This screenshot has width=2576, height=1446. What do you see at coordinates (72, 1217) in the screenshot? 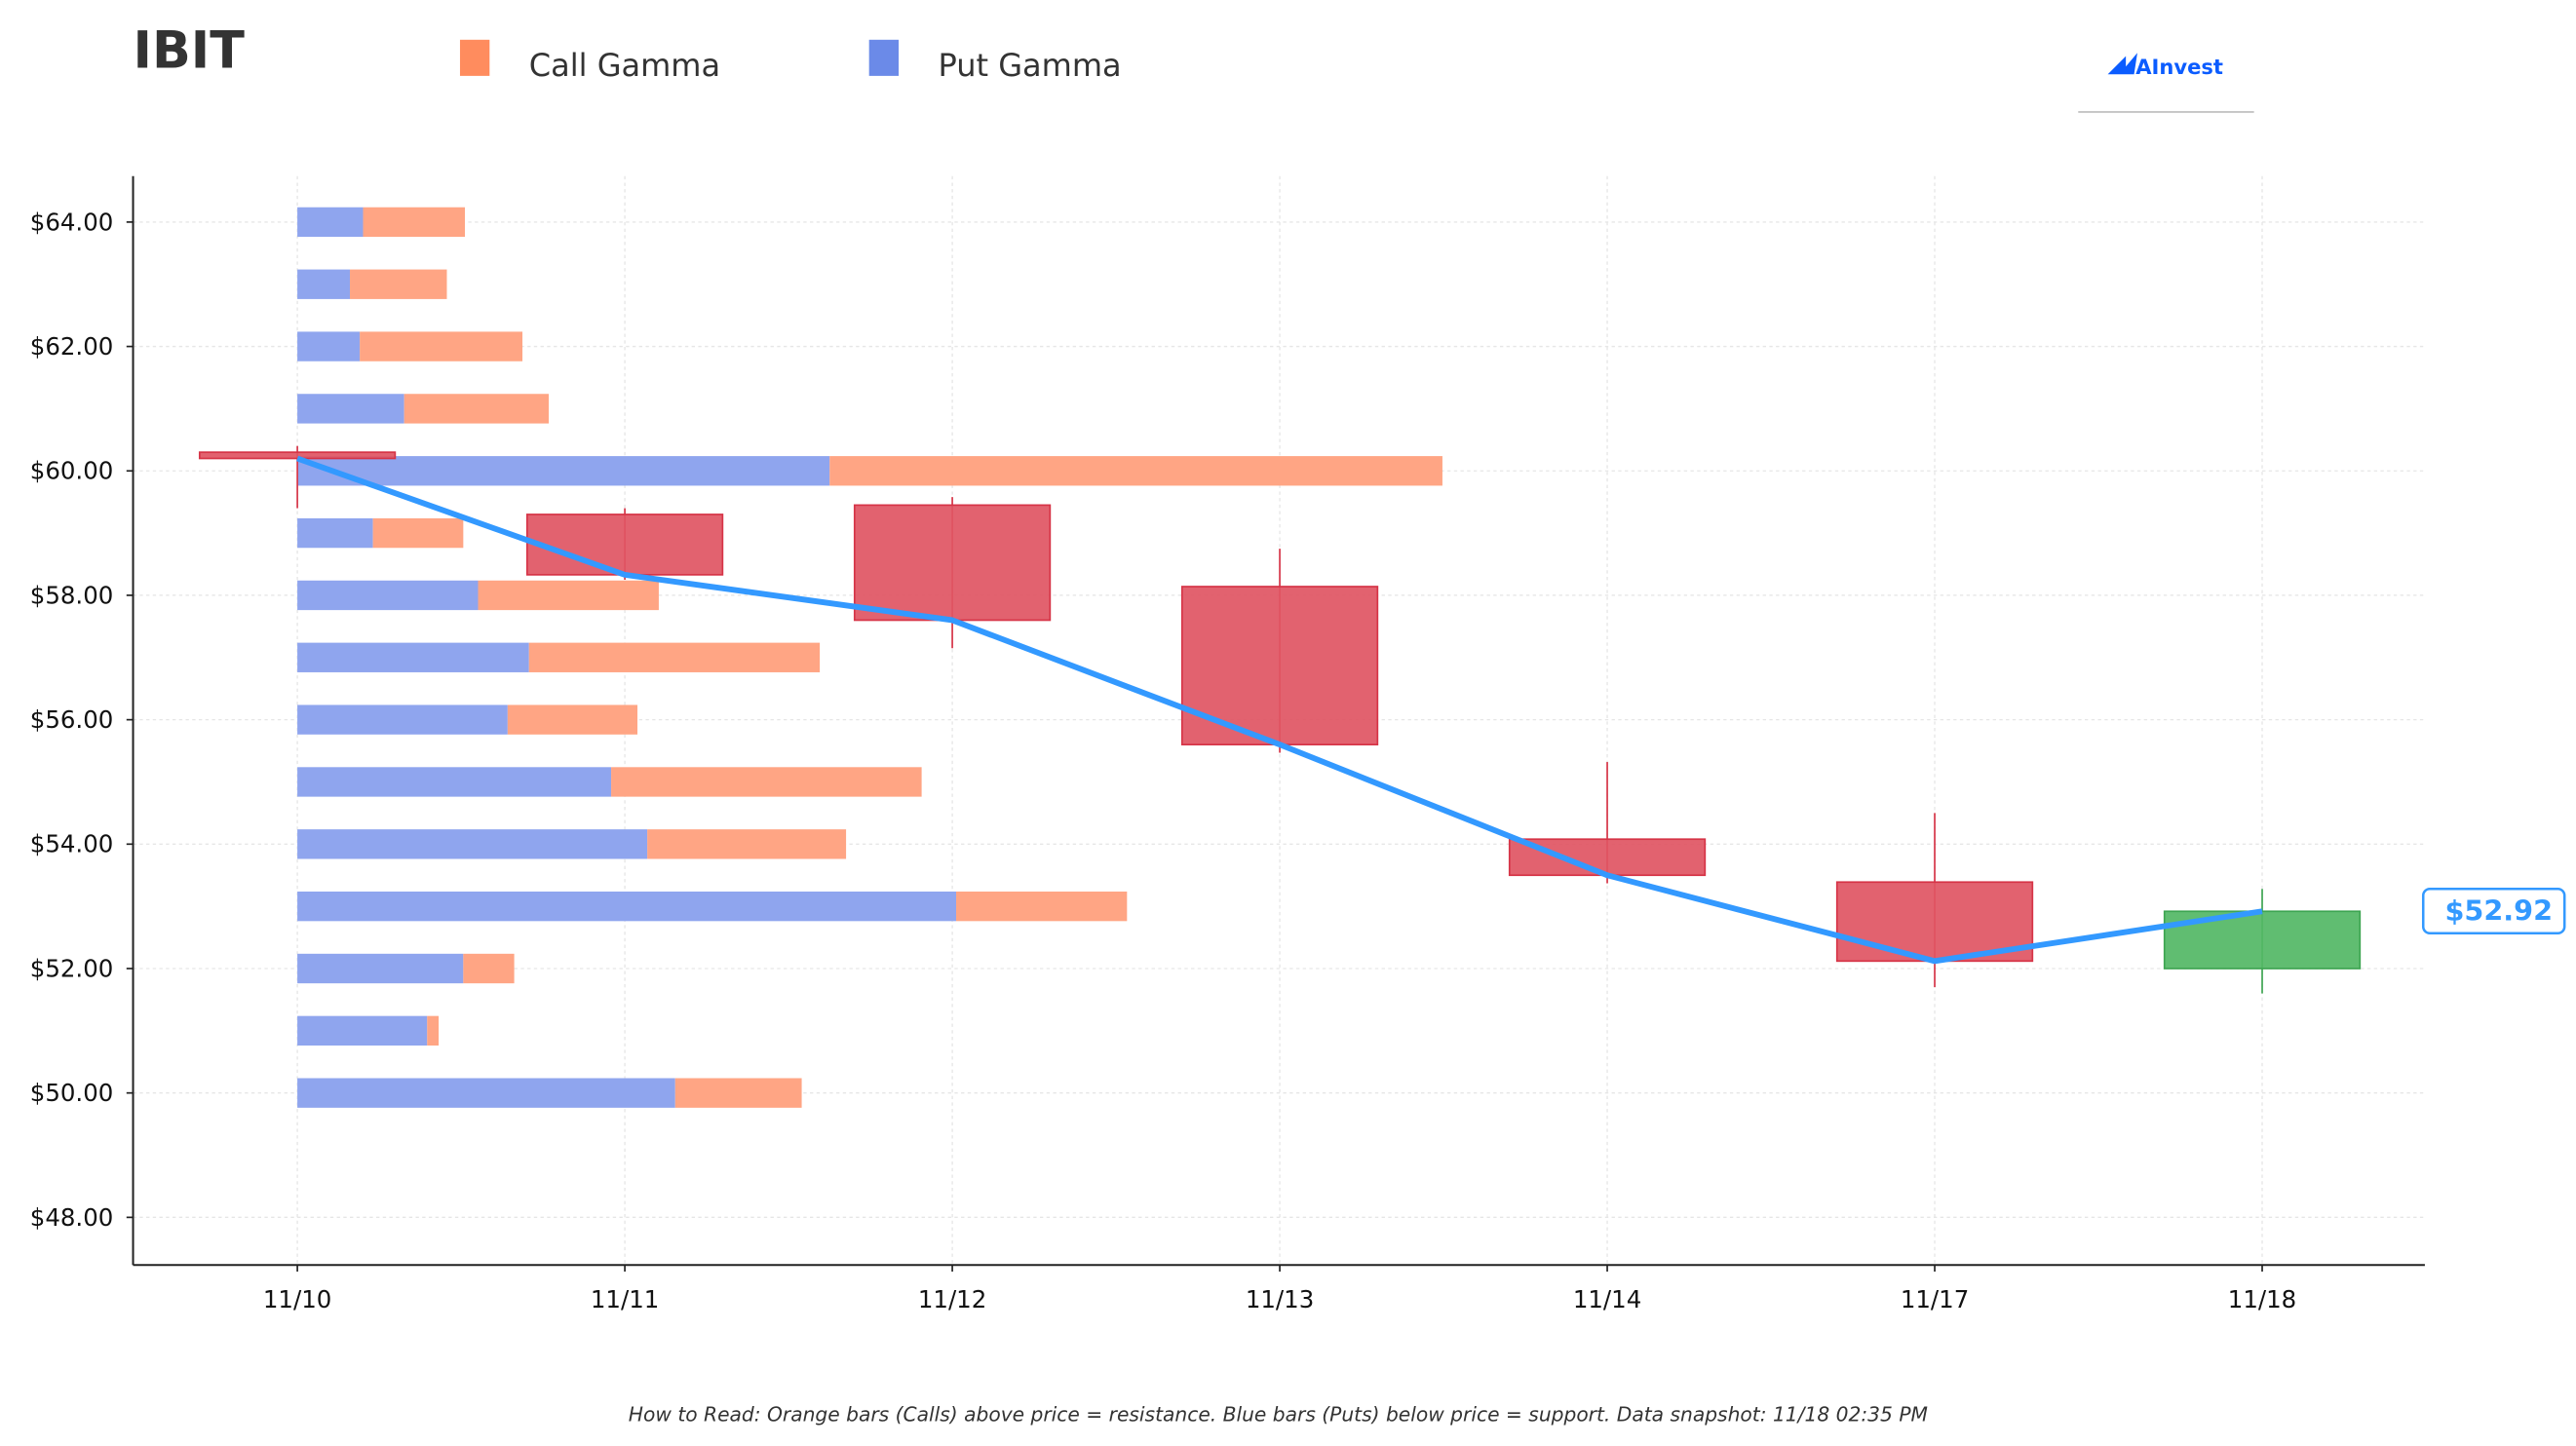
I see `y-tick-label: $48.00` at bounding box center [72, 1217].